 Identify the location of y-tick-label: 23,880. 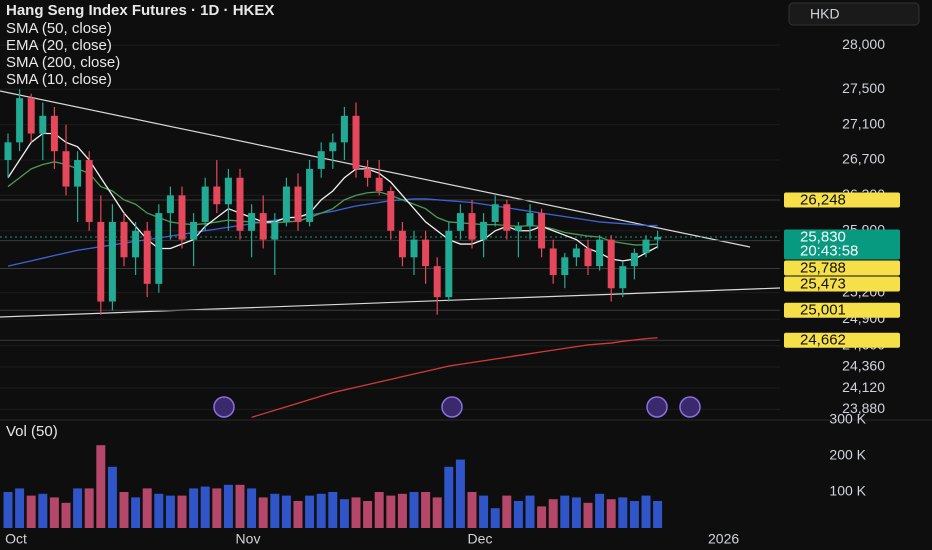
(863, 408).